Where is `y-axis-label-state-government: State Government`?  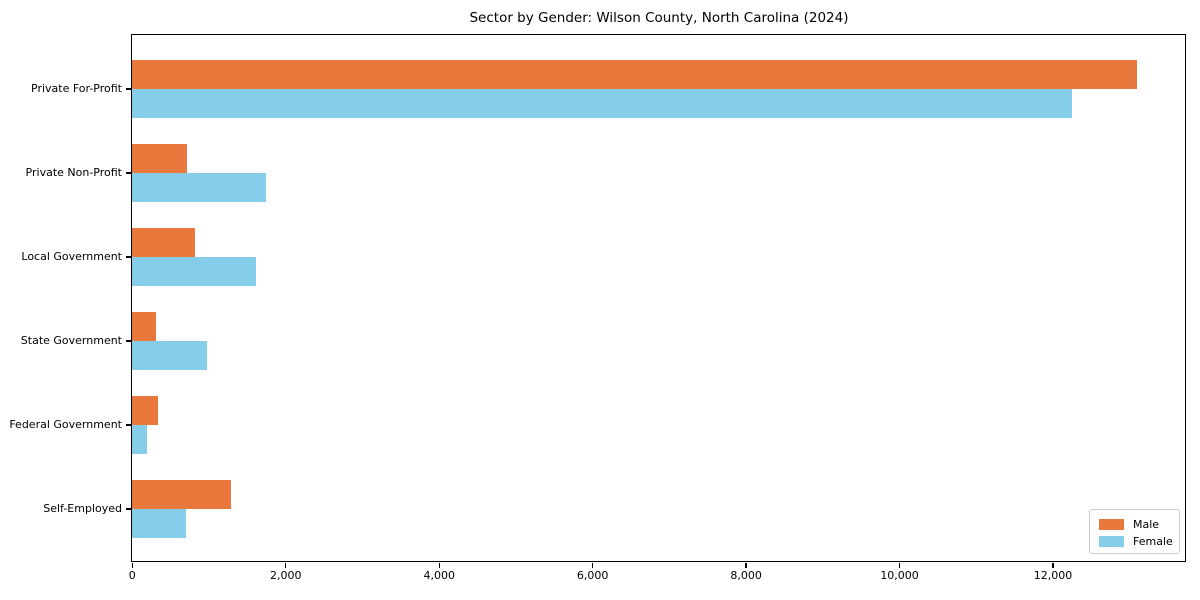 y-axis-label-state-government: State Government is located at coordinates (71, 340).